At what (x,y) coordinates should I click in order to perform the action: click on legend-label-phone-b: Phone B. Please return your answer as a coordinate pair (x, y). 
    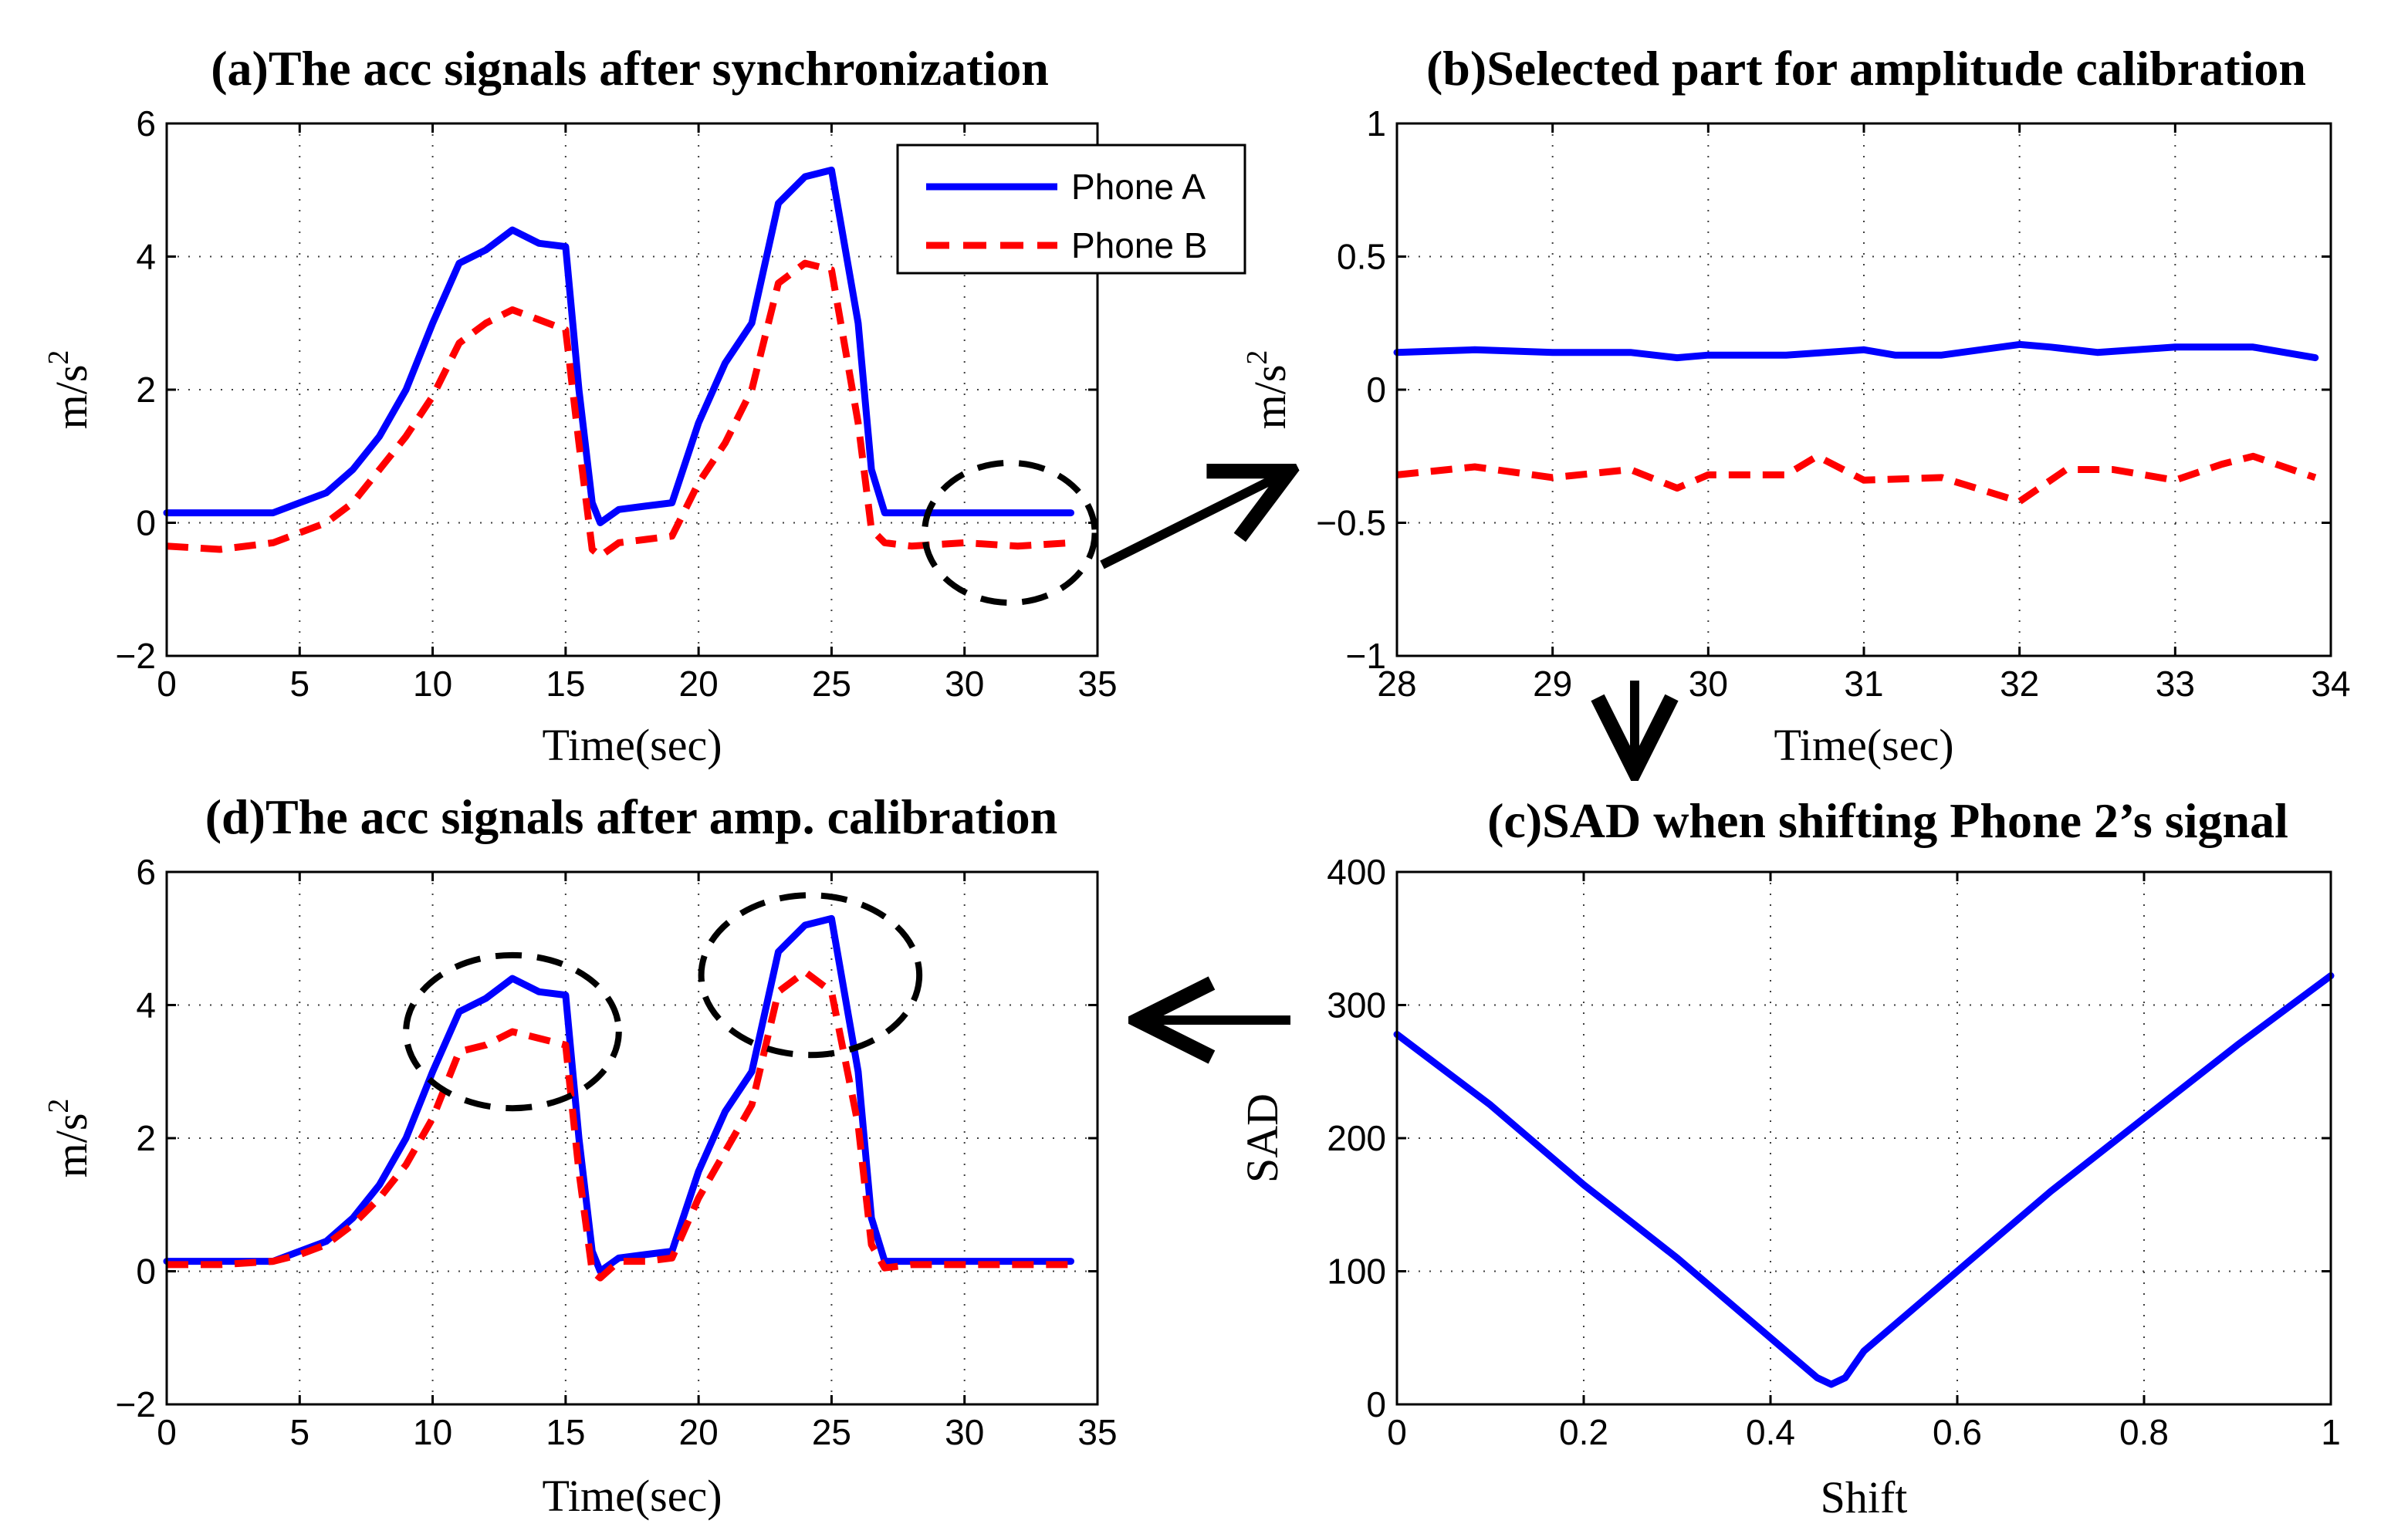
    Looking at the image, I should click on (1139, 245).